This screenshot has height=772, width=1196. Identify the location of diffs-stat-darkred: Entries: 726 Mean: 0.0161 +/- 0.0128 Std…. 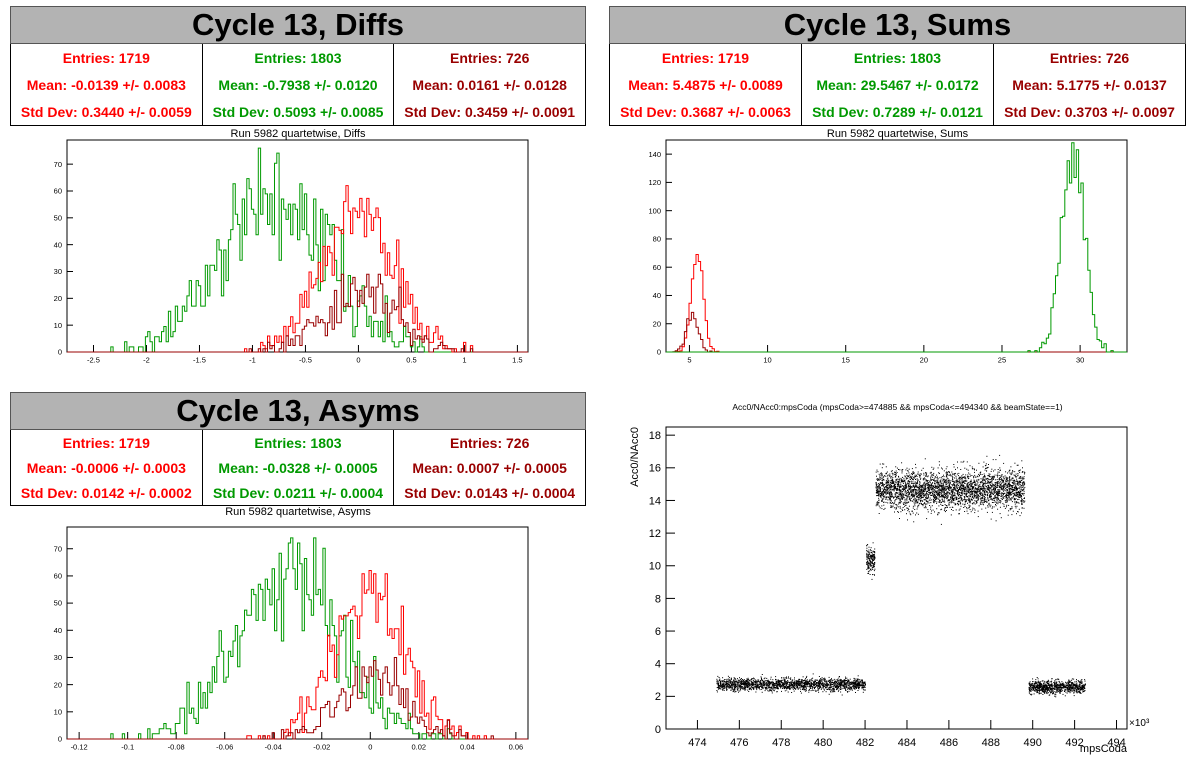
(489, 84).